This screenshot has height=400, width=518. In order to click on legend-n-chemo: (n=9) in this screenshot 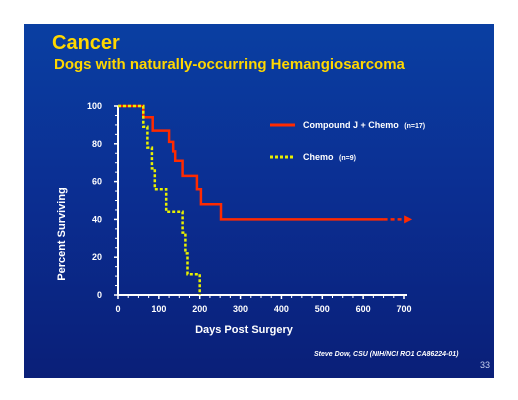, I will do `click(347, 158)`.